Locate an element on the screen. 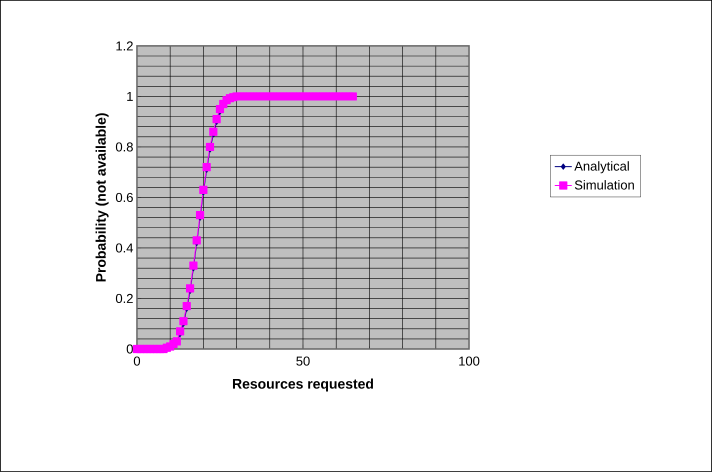 This screenshot has width=712, height=472. legend-label: Simulation is located at coordinates (604, 185).